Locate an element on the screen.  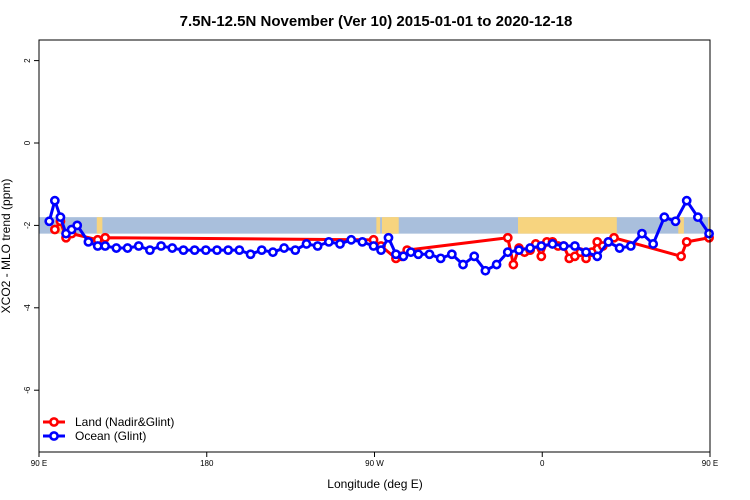
x-axis-label: Longitude (deg E) is located at coordinates (374, 484).